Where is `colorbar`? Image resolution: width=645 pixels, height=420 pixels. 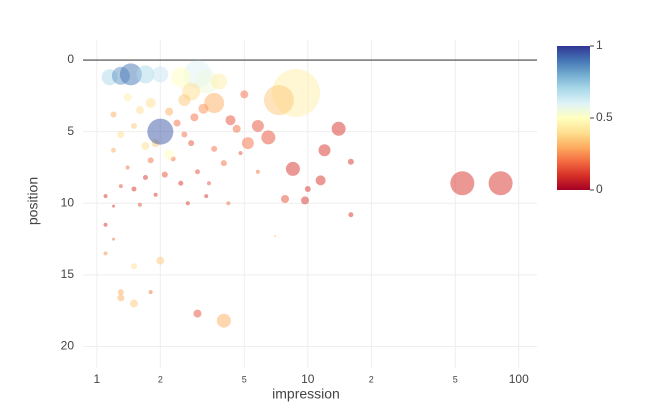
colorbar is located at coordinates (573, 118).